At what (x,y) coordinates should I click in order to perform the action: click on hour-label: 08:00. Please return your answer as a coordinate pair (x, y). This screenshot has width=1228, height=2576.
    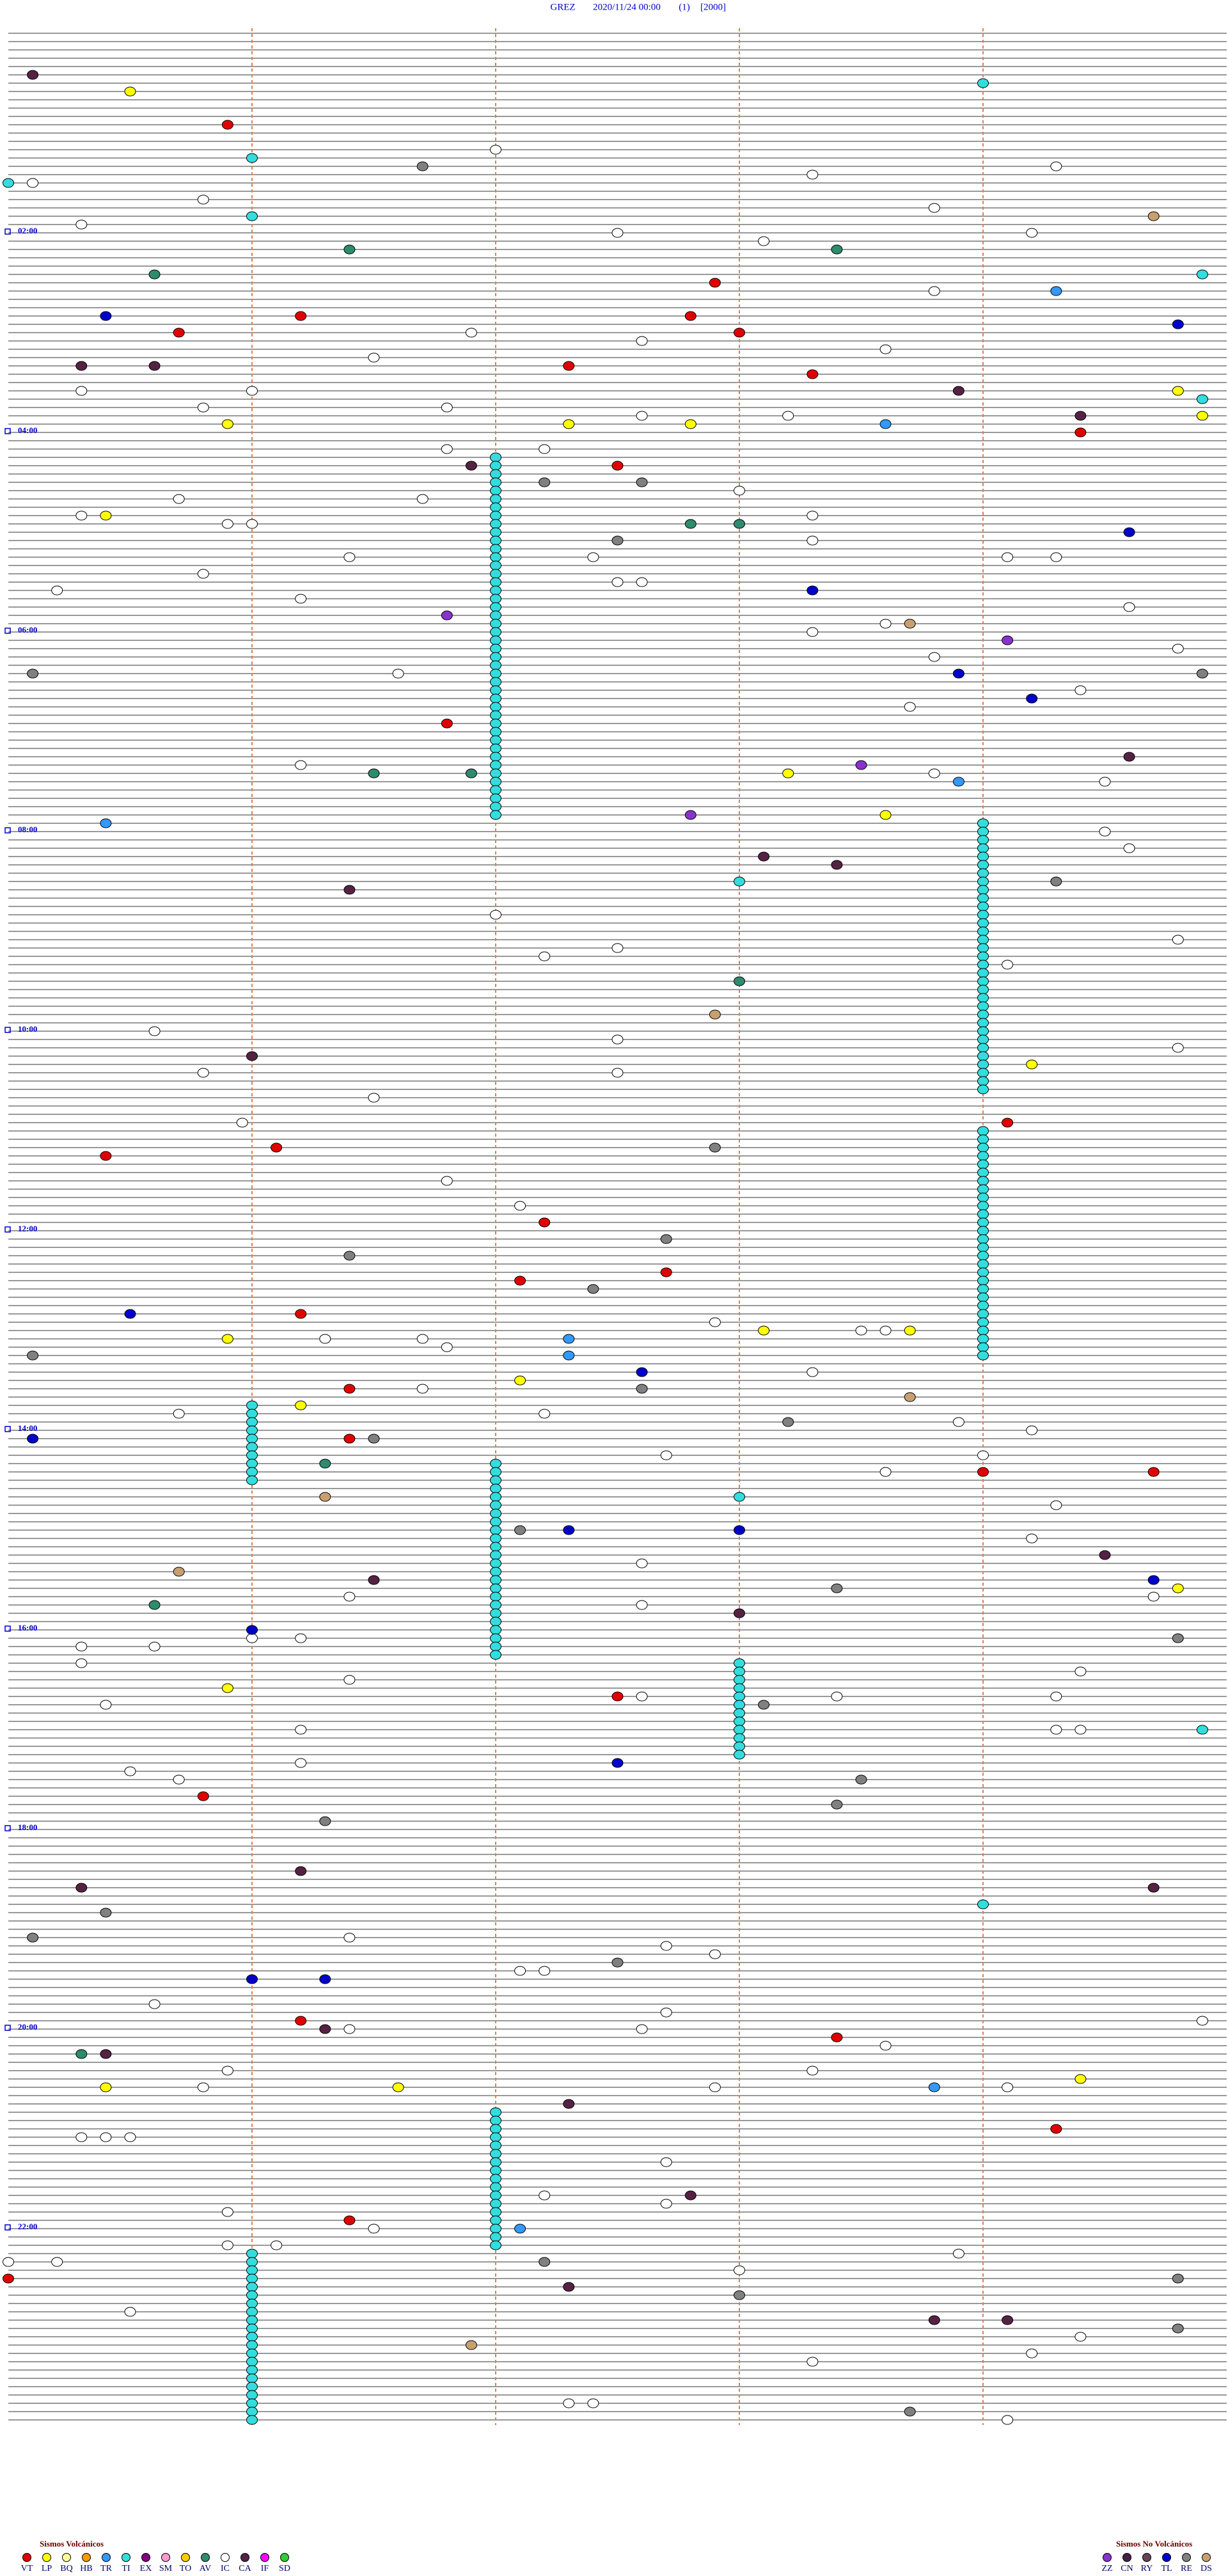
    Looking at the image, I should click on (27, 829).